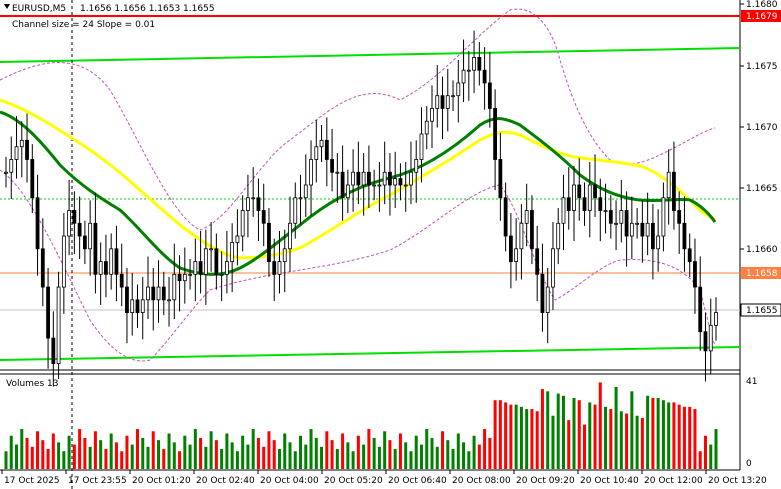 This screenshot has height=489, width=781. I want to click on channel-lower-line, so click(370, 353).